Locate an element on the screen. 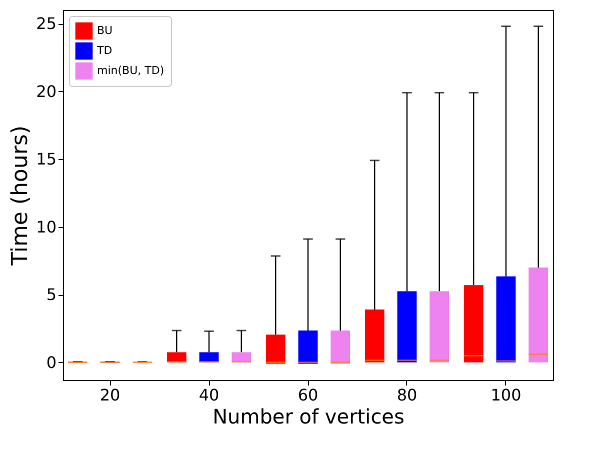 This screenshot has width=591, height=456. x-tick-label: 60 is located at coordinates (308, 395).